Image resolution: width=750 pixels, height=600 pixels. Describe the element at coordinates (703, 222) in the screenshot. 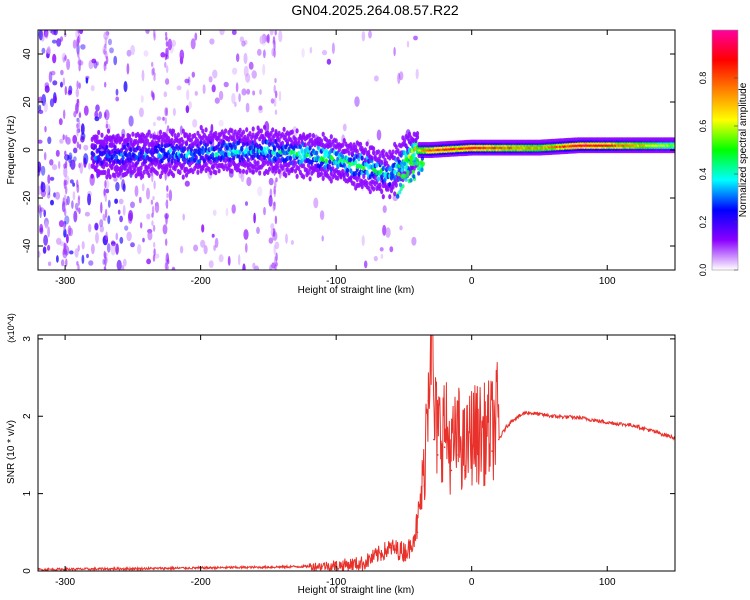

I see `colorbar-tick-label: 0.2` at that location.